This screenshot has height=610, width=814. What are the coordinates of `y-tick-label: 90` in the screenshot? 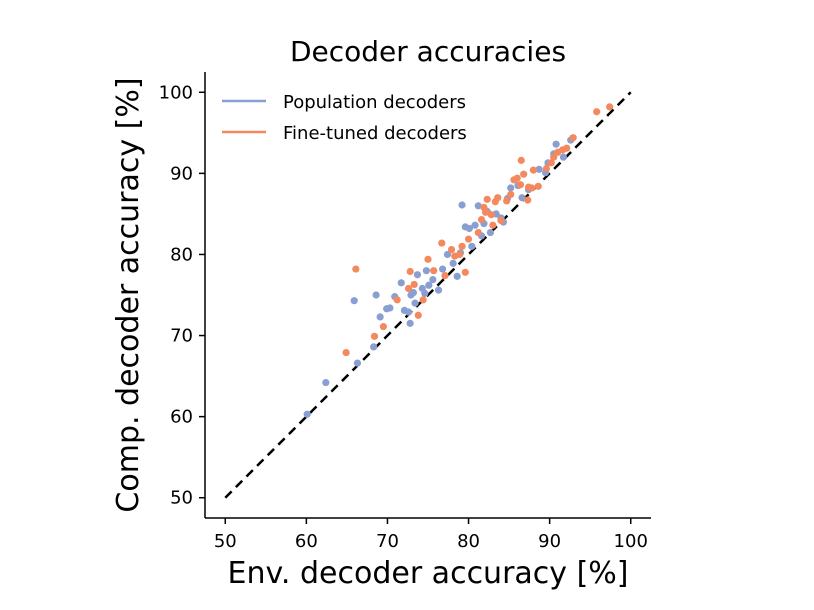 It's located at (181, 173).